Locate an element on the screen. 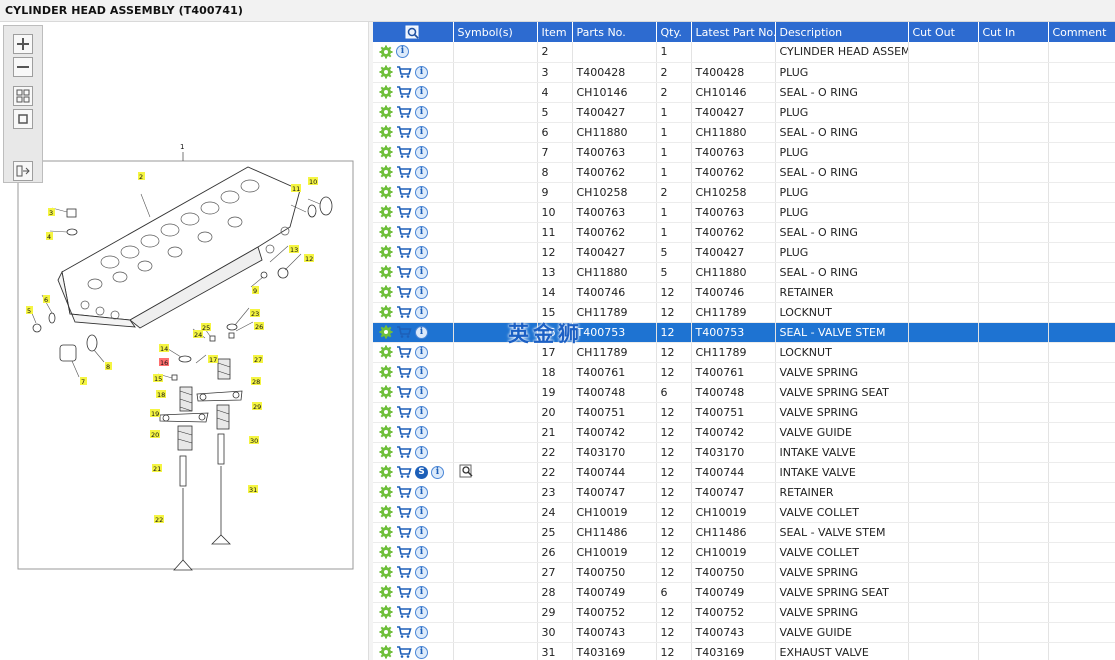 Image resolution: width=1115 pixels, height=660 pixels. callout-label: 15 is located at coordinates (158, 379).